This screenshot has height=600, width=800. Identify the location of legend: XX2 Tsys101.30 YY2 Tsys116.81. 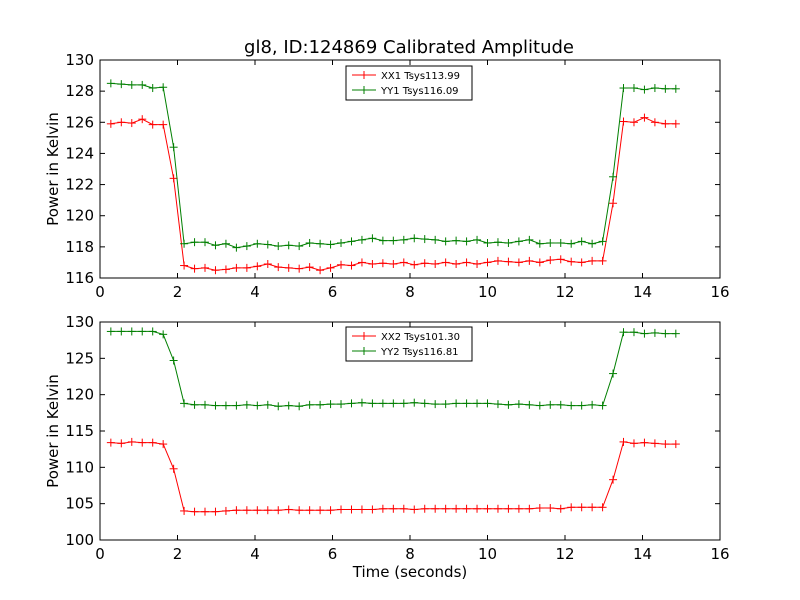
(409, 344).